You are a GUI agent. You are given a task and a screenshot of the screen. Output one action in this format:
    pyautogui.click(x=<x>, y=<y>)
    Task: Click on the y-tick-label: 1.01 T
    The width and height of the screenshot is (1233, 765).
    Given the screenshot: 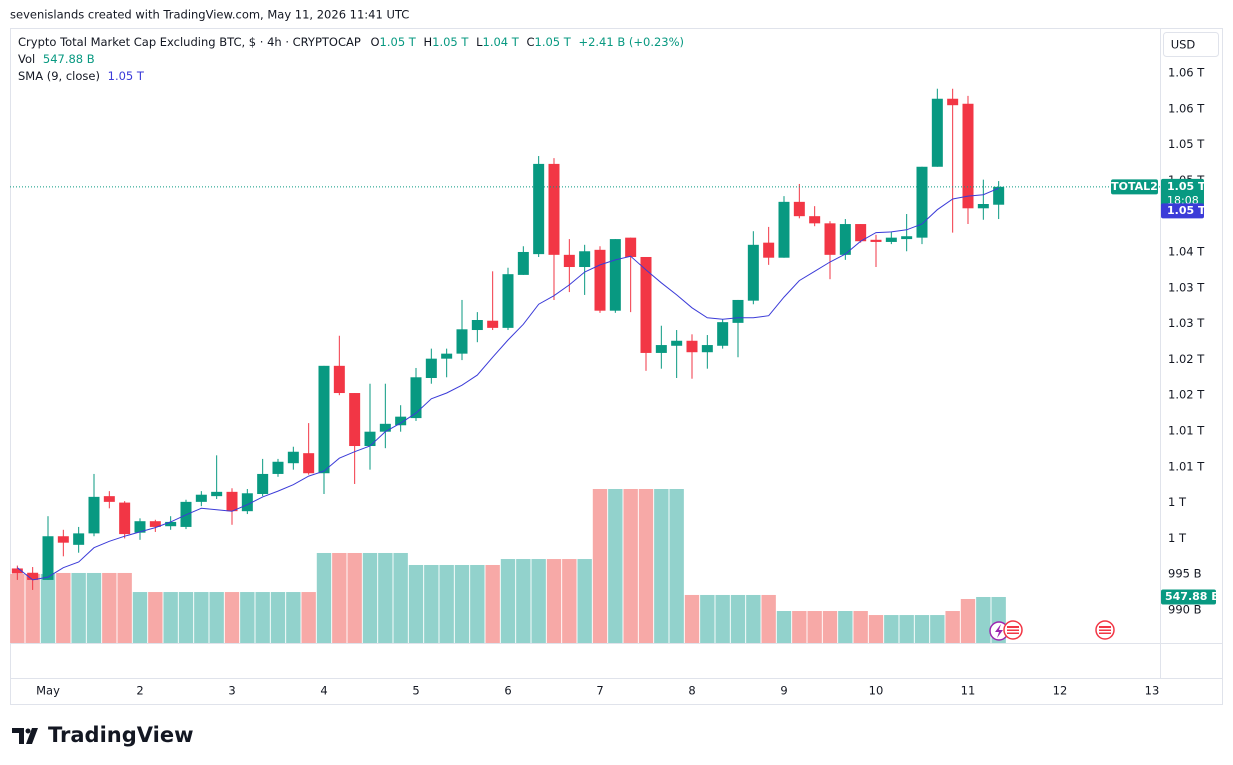 What is the action you would take?
    pyautogui.click(x=1186, y=430)
    